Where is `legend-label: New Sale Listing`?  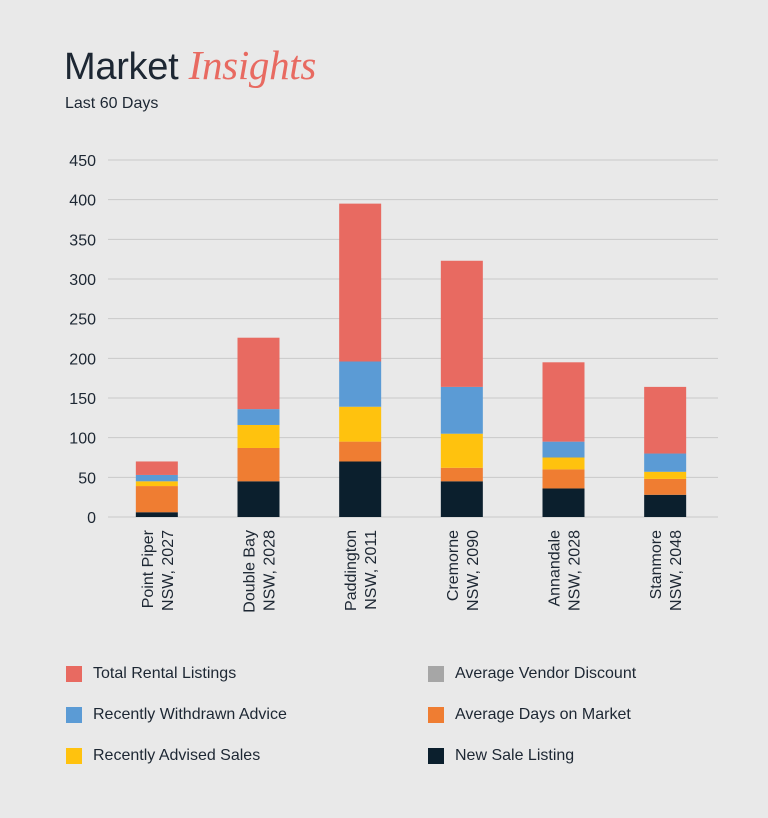
legend-label: New Sale Listing is located at coordinates (515, 755).